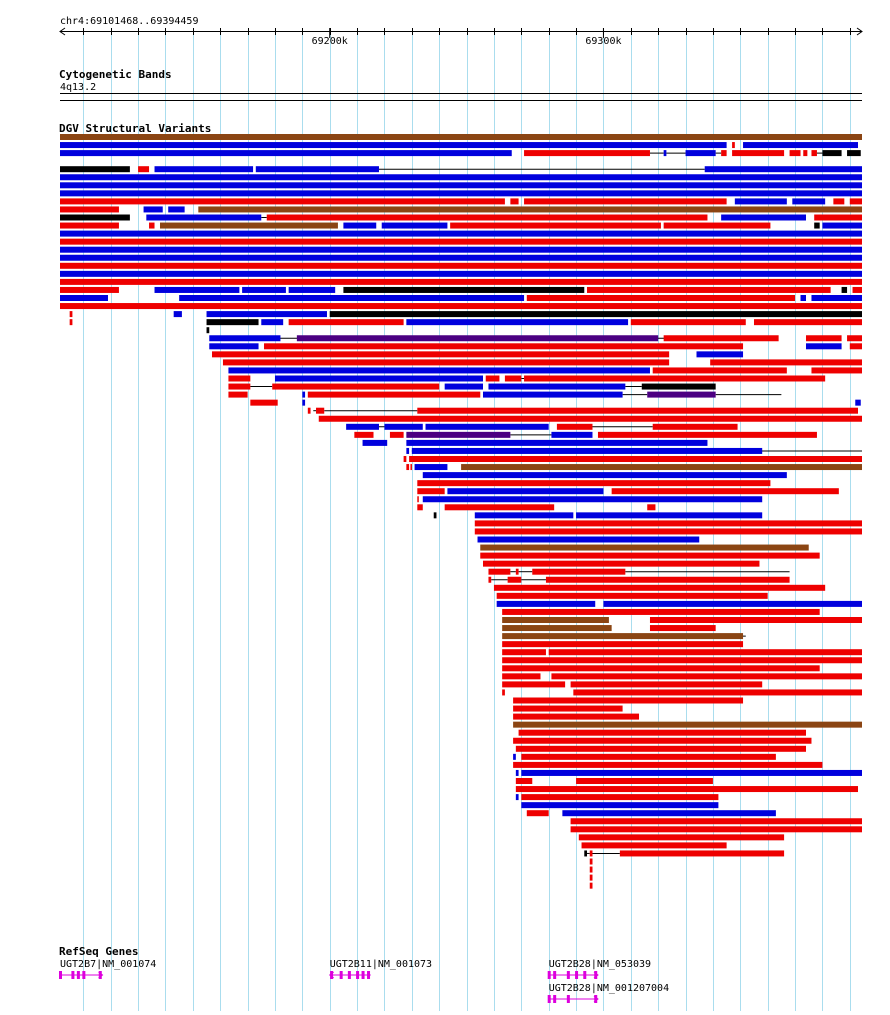 This screenshot has width=890, height=1015. I want to click on gene-label: UGT2B11|NM_001073, so click(381, 964).